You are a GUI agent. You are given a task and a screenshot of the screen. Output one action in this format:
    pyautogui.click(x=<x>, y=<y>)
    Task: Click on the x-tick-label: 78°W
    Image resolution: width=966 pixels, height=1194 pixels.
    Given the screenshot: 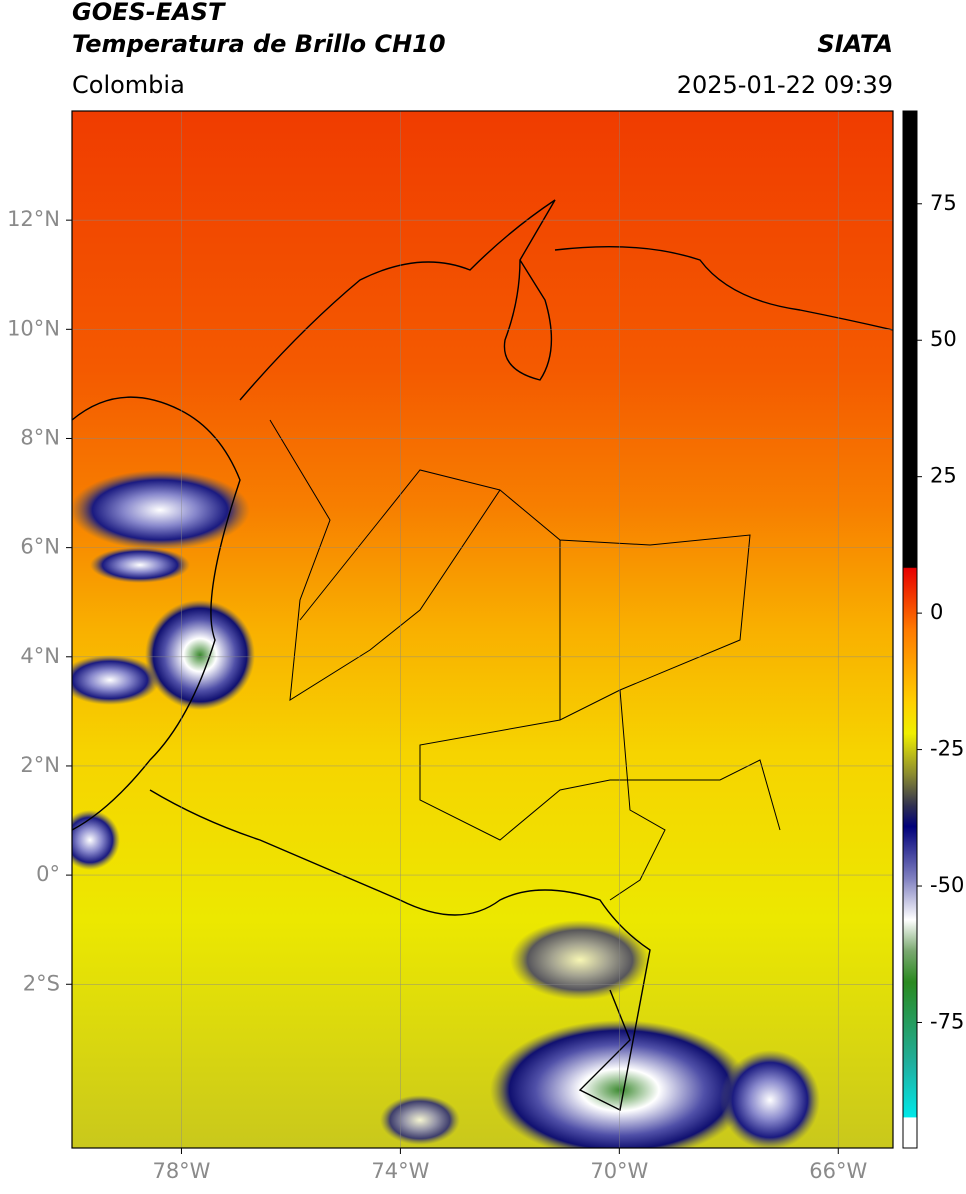 What is the action you would take?
    pyautogui.click(x=181, y=1171)
    